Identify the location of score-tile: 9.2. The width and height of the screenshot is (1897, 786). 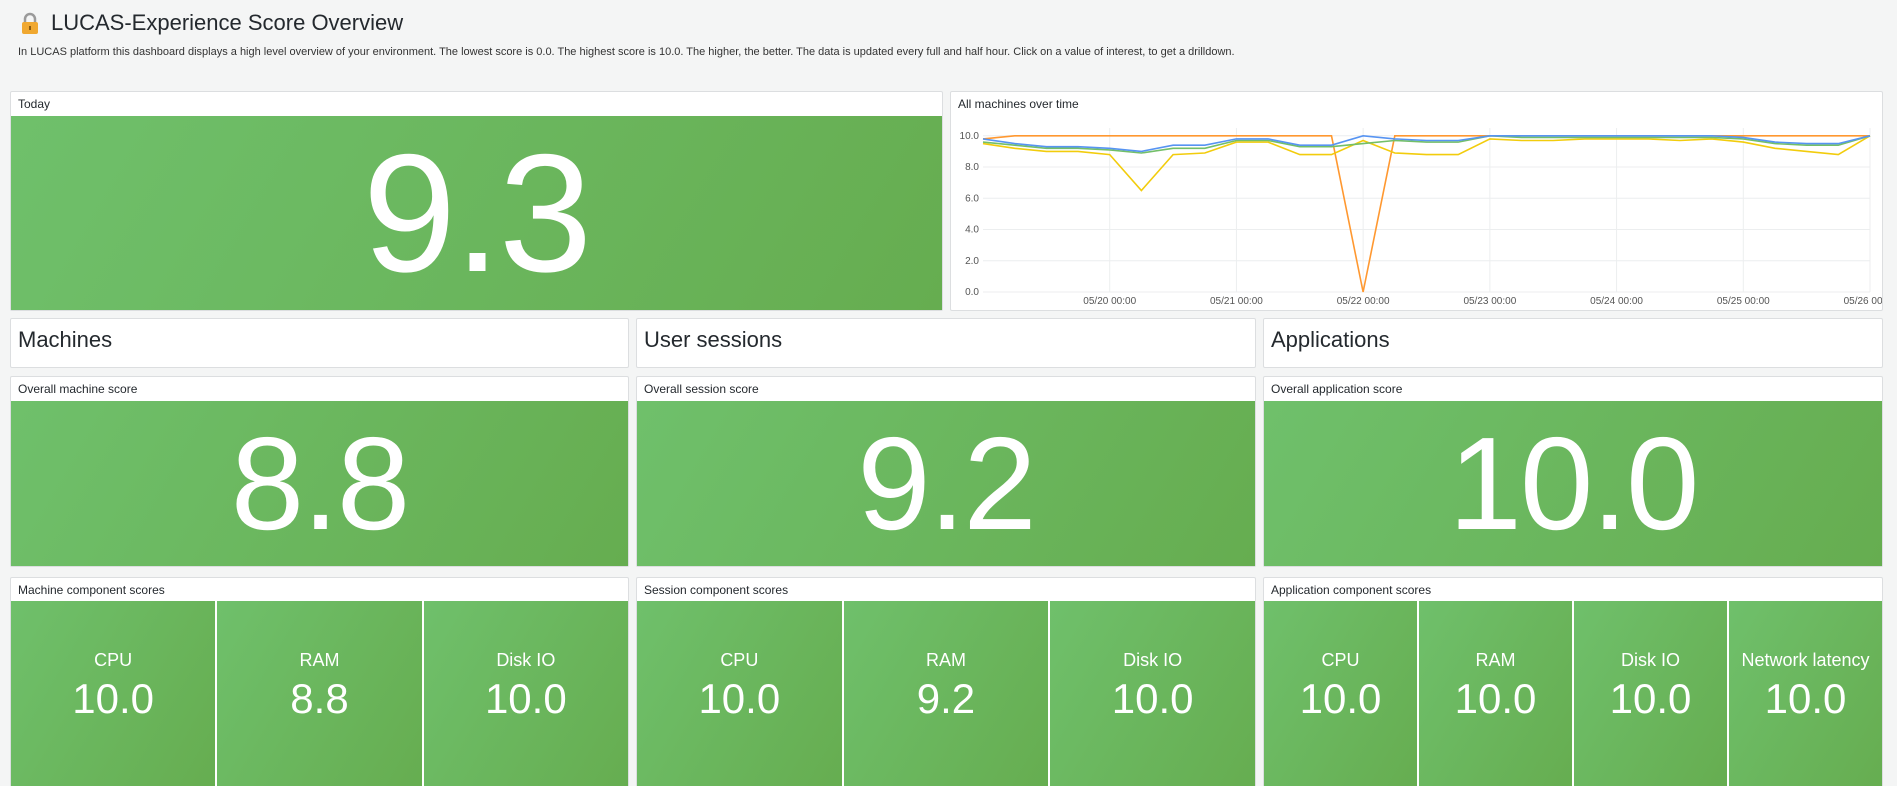
(946, 483).